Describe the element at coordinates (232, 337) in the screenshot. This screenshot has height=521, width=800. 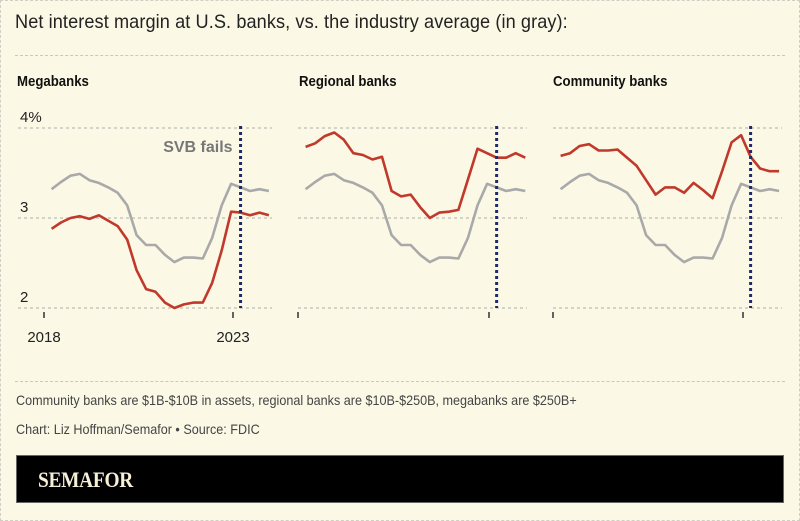
I see `x-tick-label: 2023` at that location.